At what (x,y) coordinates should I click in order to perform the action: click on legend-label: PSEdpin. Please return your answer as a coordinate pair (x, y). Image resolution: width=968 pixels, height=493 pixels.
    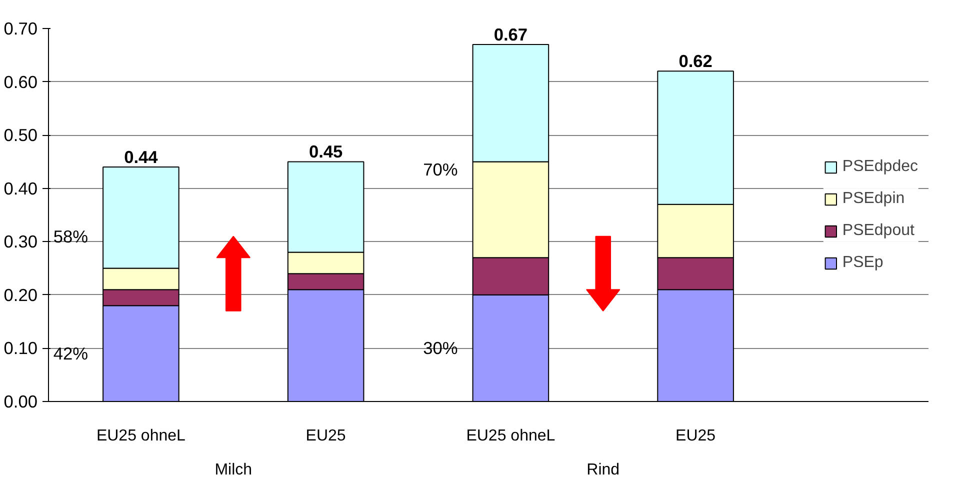
    Looking at the image, I should click on (873, 199).